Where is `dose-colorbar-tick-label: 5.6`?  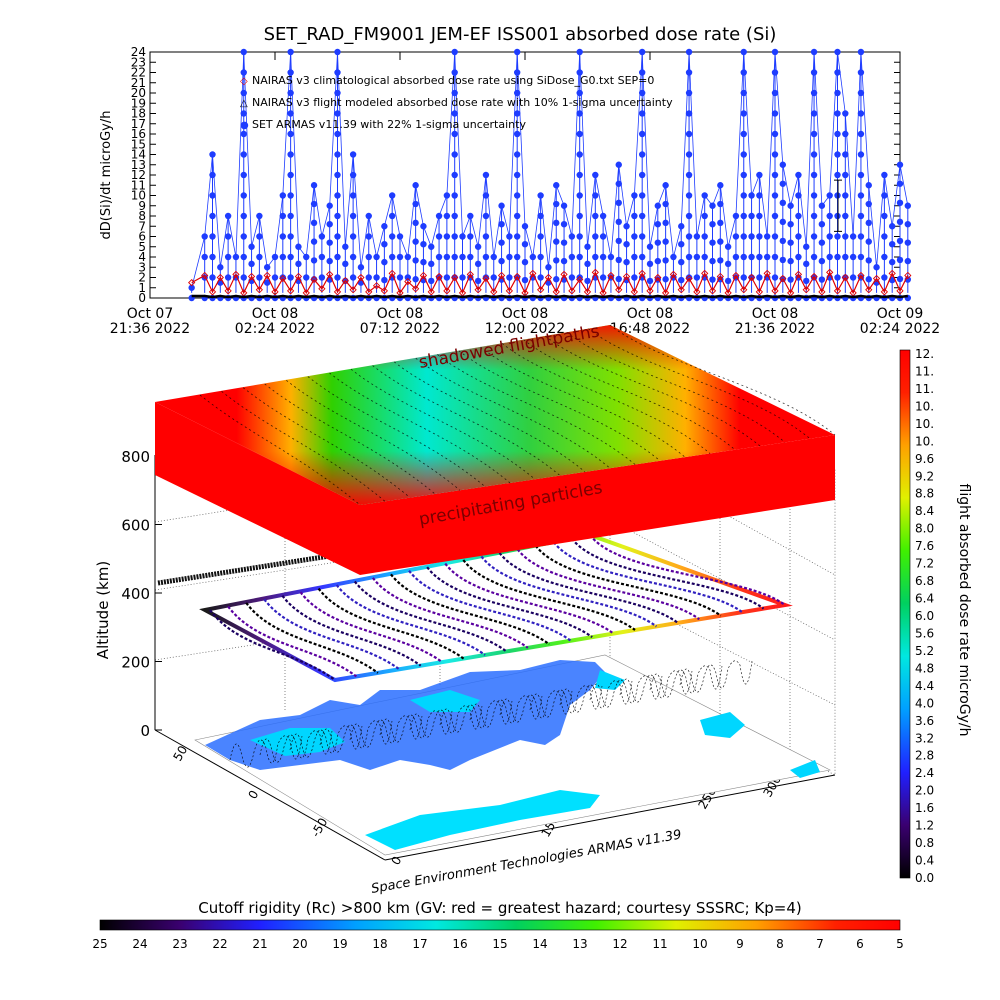 dose-colorbar-tick-label: 5.6 is located at coordinates (924, 633).